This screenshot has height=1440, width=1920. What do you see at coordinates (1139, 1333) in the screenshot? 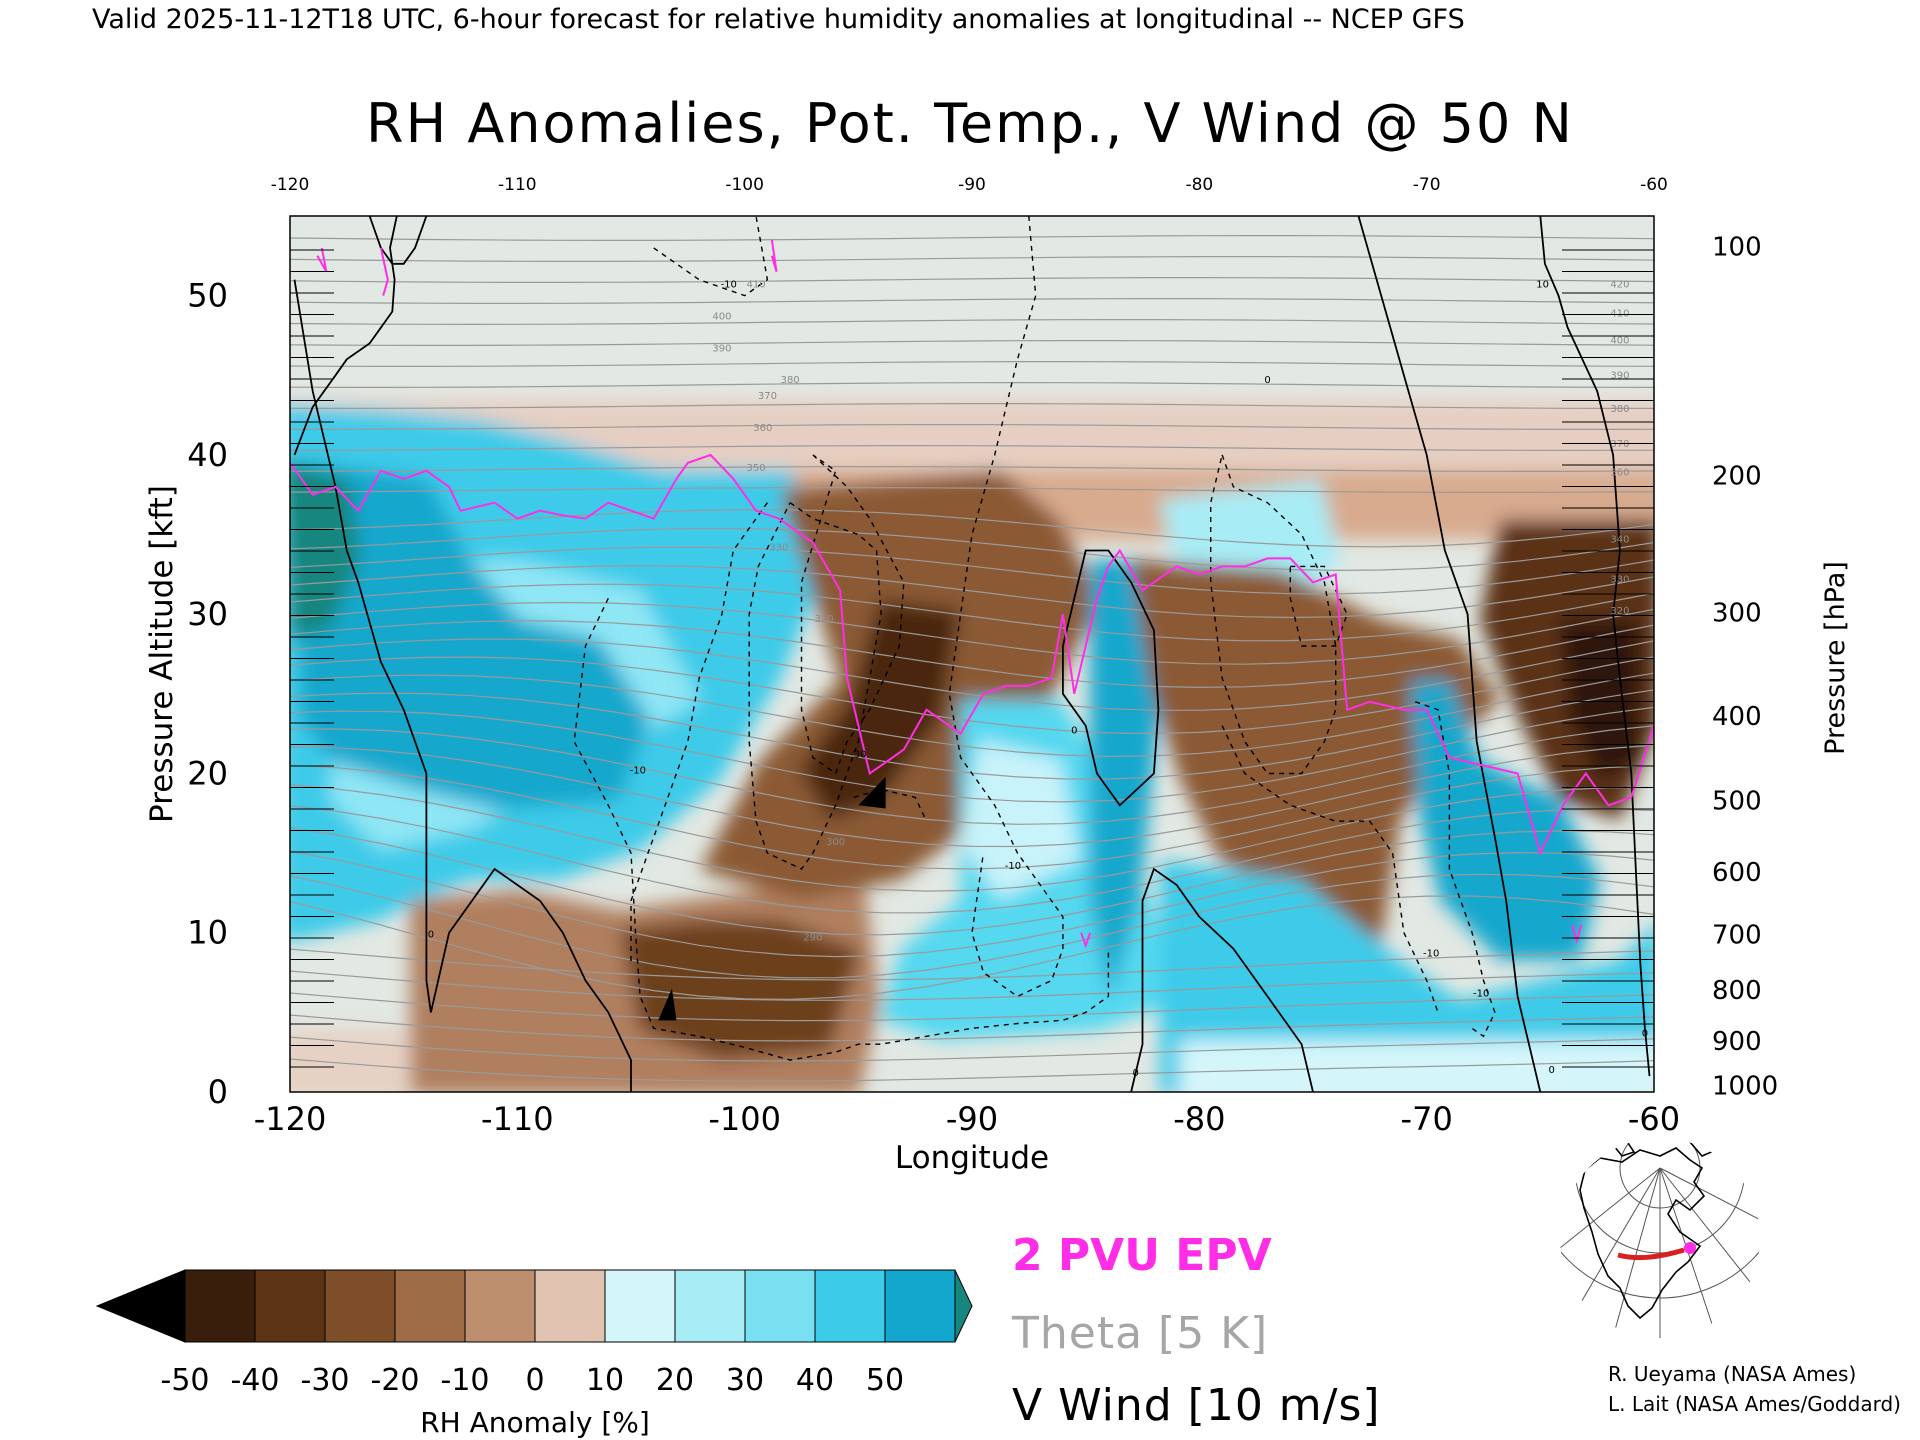
I see `legend-theta: Theta [5 K]` at bounding box center [1139, 1333].